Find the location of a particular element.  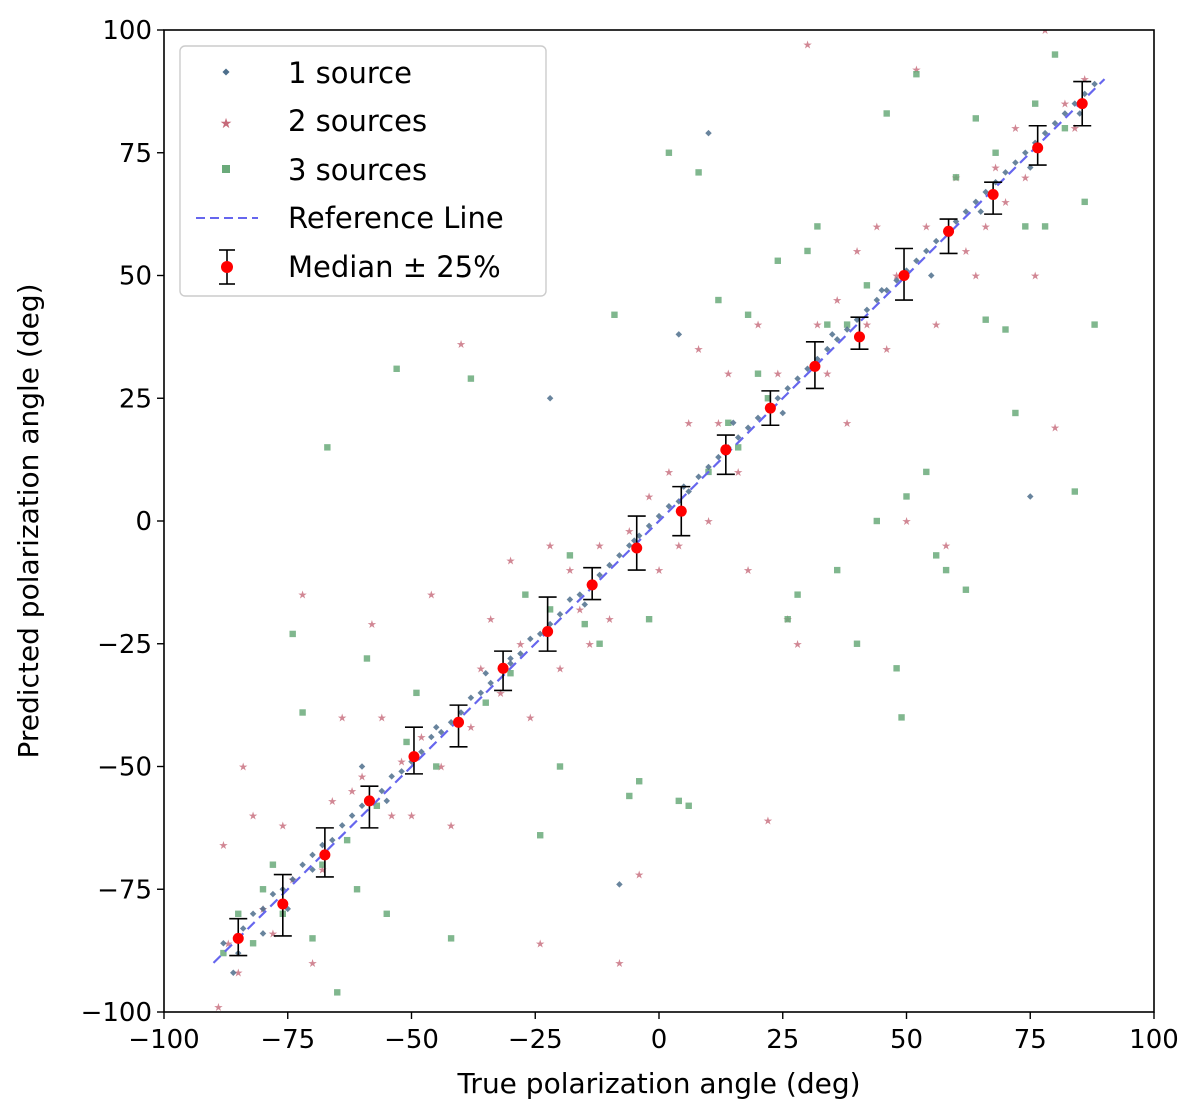

x-tick-label: 25 is located at coordinates (782, 1040).